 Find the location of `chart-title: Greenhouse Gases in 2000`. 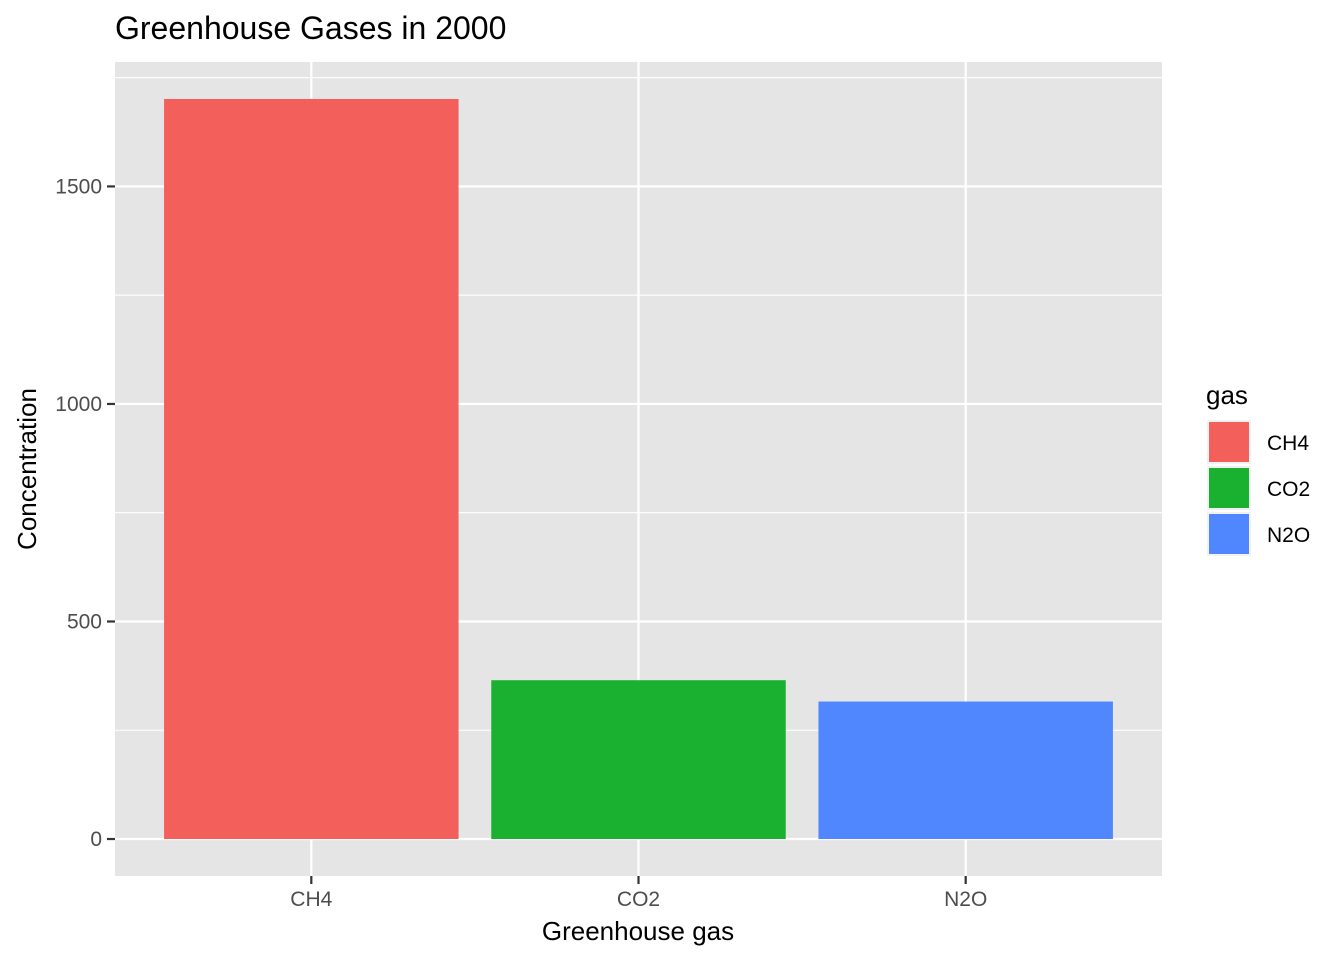

chart-title: Greenhouse Gases in 2000 is located at coordinates (310, 28).